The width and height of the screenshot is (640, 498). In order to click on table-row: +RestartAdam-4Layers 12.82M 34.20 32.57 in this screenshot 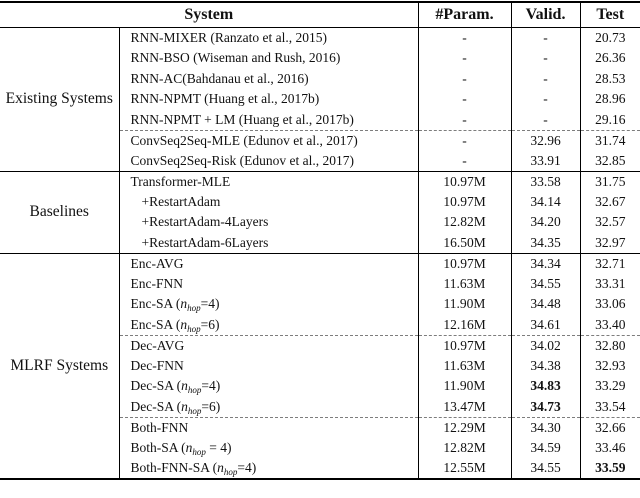, I will do `click(320, 222)`.